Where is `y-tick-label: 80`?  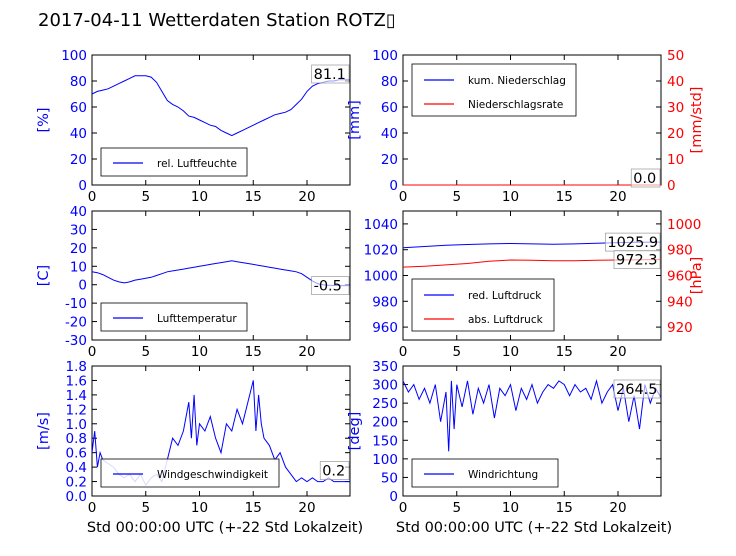 y-tick-label: 80 is located at coordinates (389, 82).